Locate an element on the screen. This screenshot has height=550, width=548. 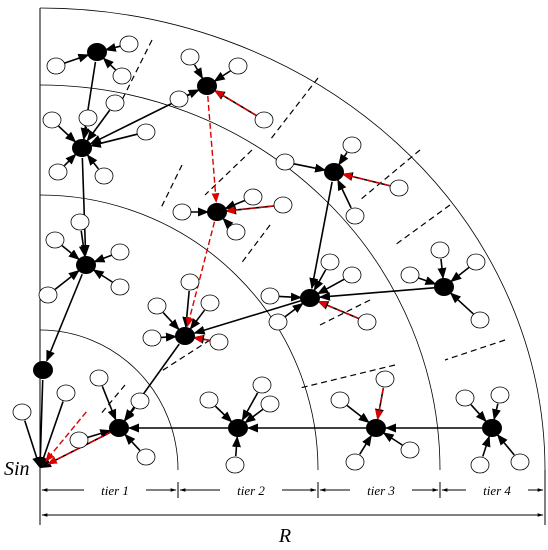
range-label: R is located at coordinates (284, 536).